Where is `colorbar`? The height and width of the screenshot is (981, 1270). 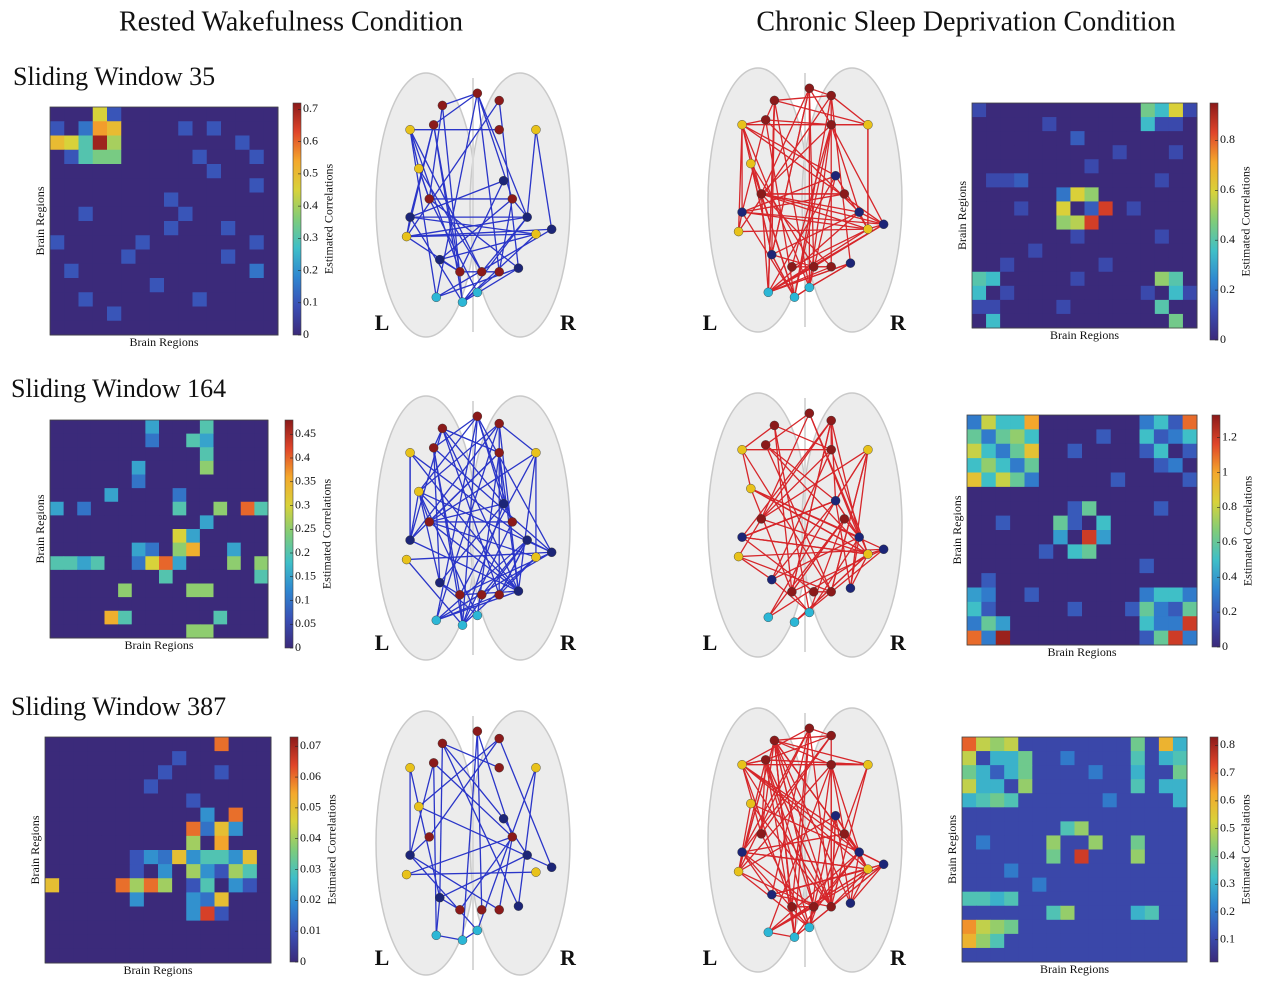 colorbar is located at coordinates (1214, 849).